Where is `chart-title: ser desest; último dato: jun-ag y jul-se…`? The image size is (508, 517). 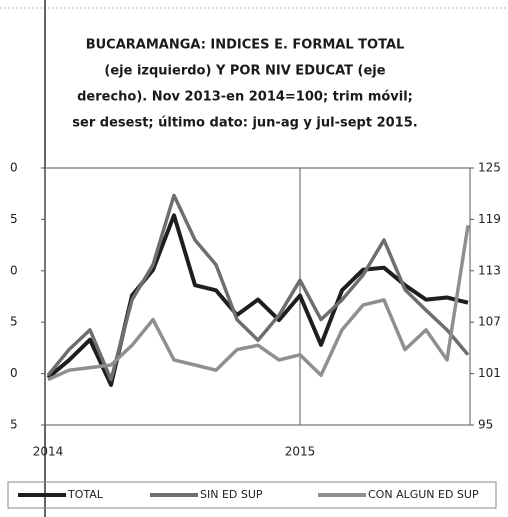 chart-title: ser desest; último dato: jun-ag y jul-se… is located at coordinates (244, 123).